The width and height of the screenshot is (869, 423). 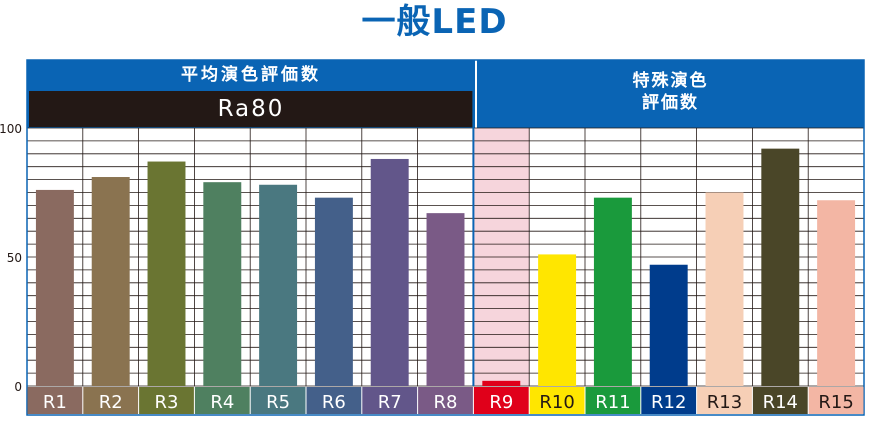 I want to click on category-cell-r3, so click(x=166, y=400).